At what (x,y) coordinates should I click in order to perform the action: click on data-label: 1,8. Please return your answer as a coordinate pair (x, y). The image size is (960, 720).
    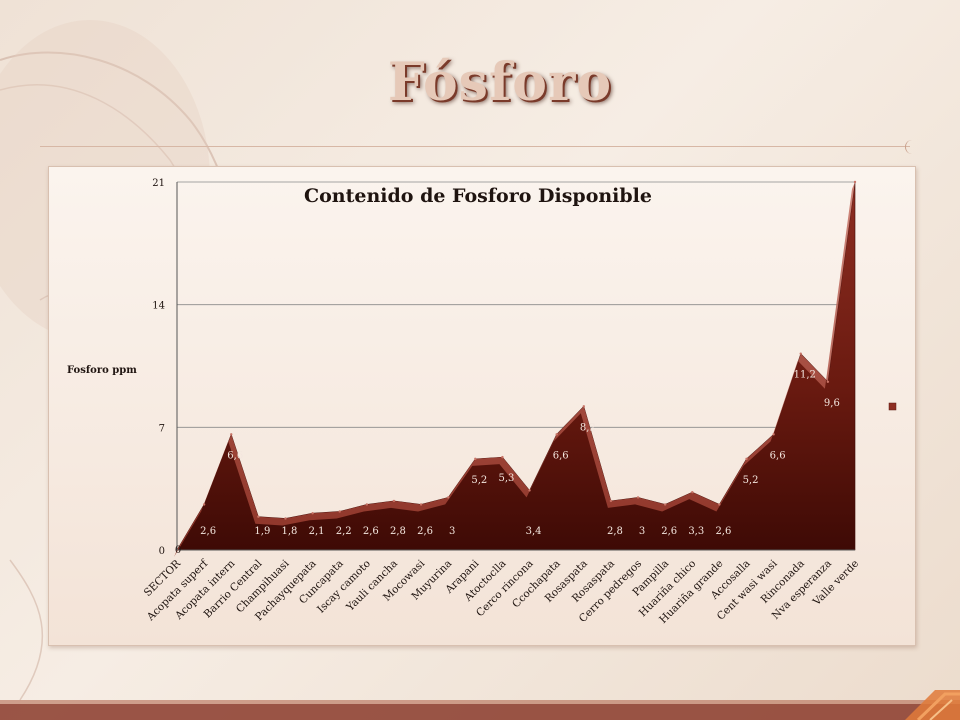
    Looking at the image, I should click on (290, 531).